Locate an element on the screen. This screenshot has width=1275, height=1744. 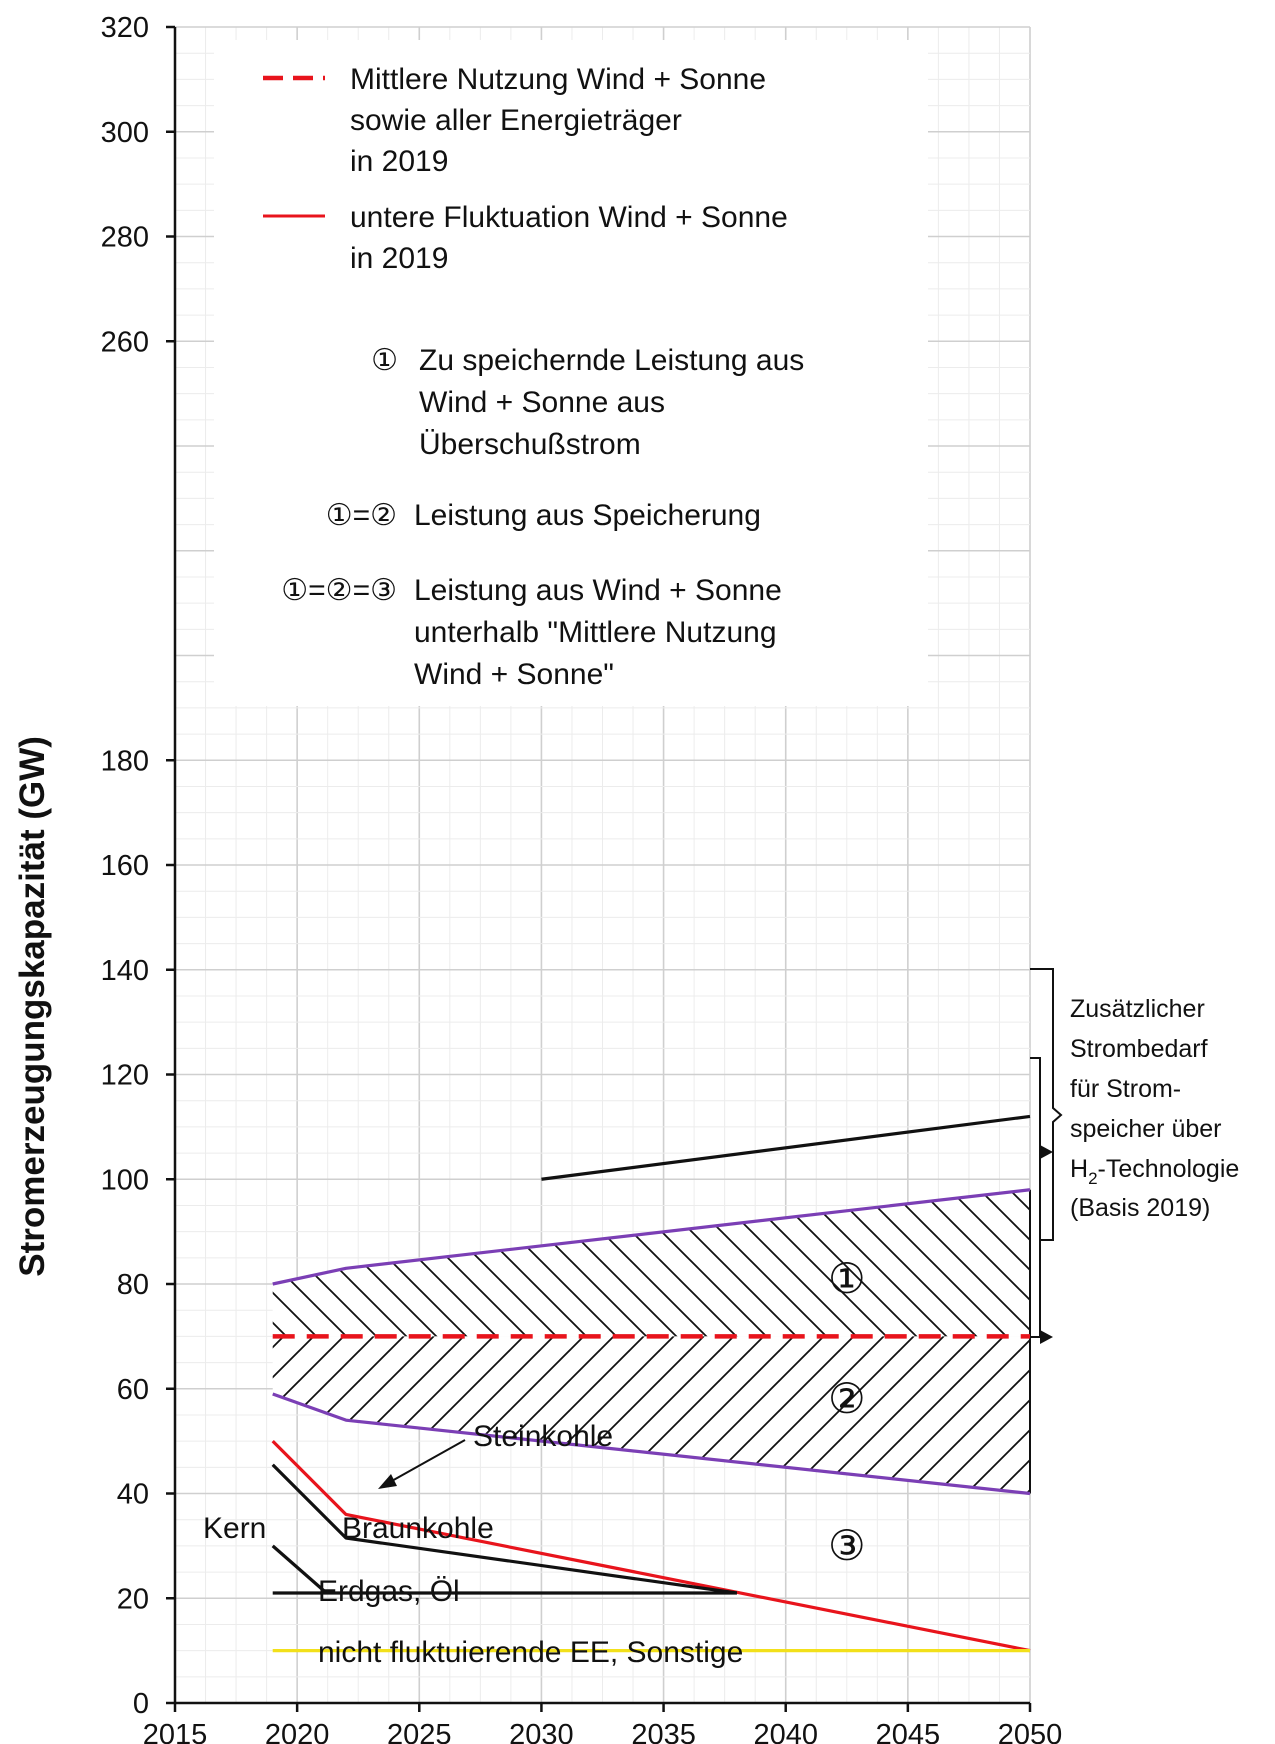
region-label: ③ is located at coordinates (847, 1545).